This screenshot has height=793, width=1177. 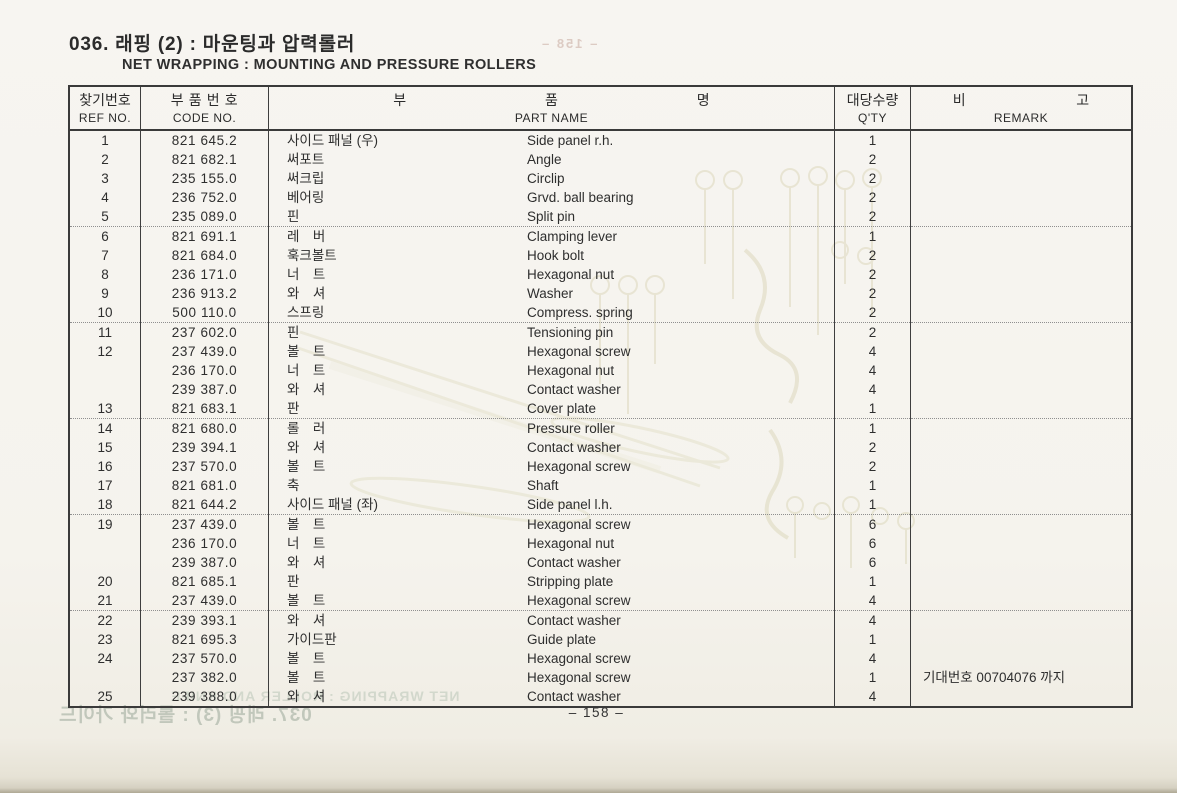 I want to click on cell-ref-no: 22, so click(x=105, y=620).